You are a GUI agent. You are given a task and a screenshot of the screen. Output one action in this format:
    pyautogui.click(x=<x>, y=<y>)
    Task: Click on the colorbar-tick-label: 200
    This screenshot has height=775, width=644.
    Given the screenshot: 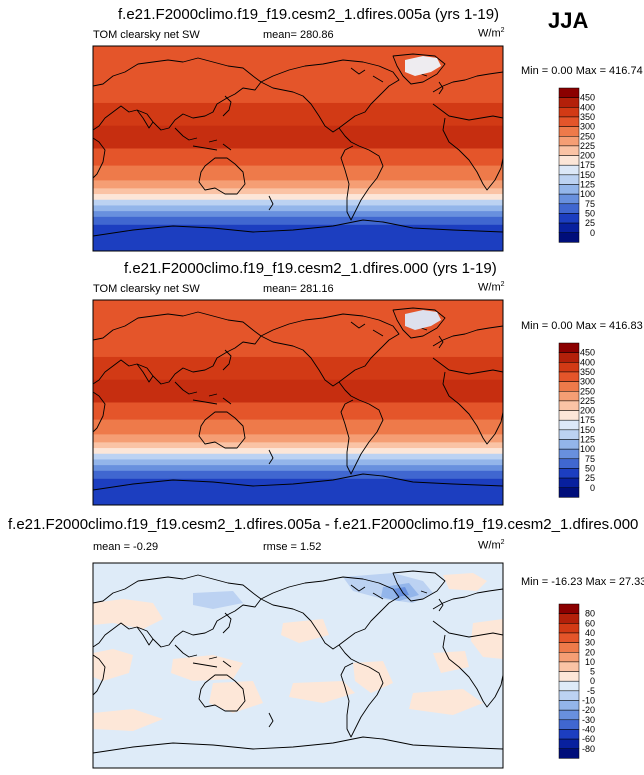 What is the action you would take?
    pyautogui.click(x=587, y=411)
    